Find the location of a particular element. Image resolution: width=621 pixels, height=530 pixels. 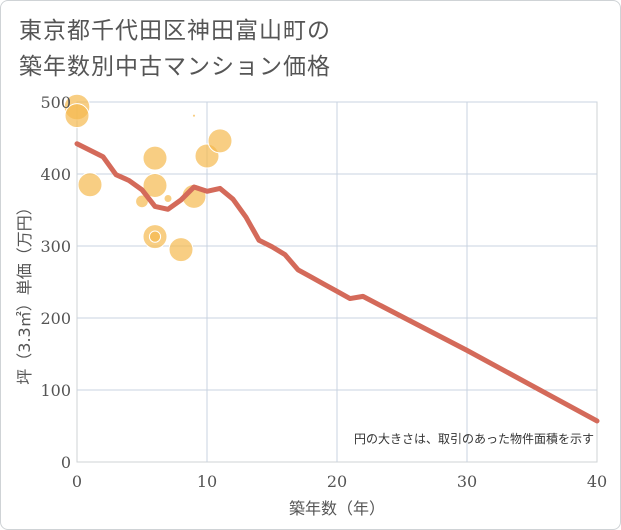

y-tick-label: 200 is located at coordinates (55, 318).